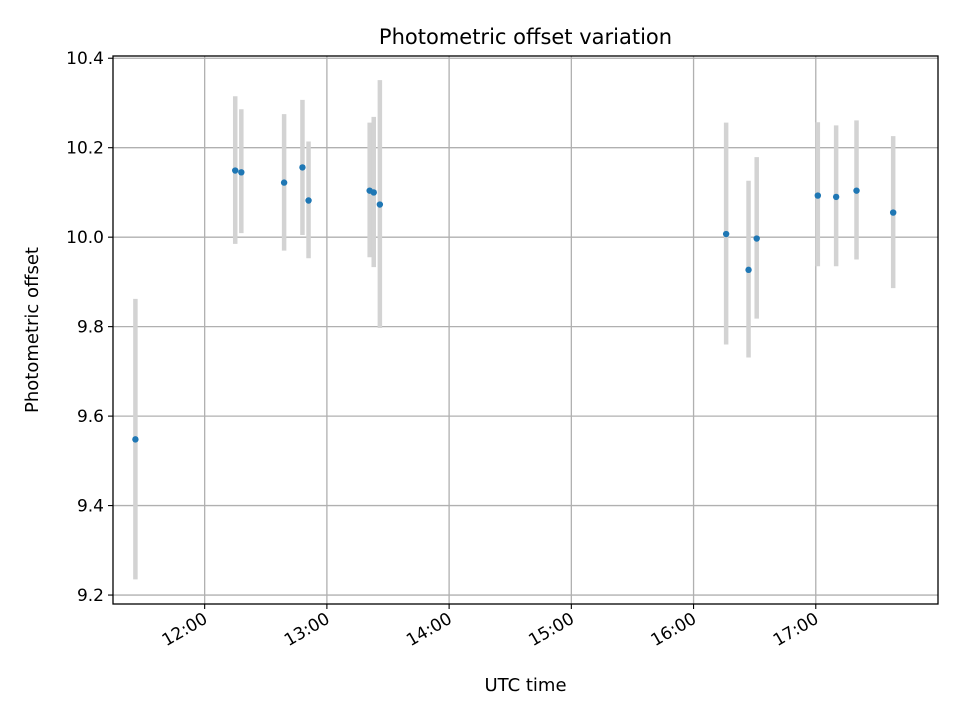  Describe the element at coordinates (674, 630) in the screenshot. I see `x-tick-label: 16:00` at that location.